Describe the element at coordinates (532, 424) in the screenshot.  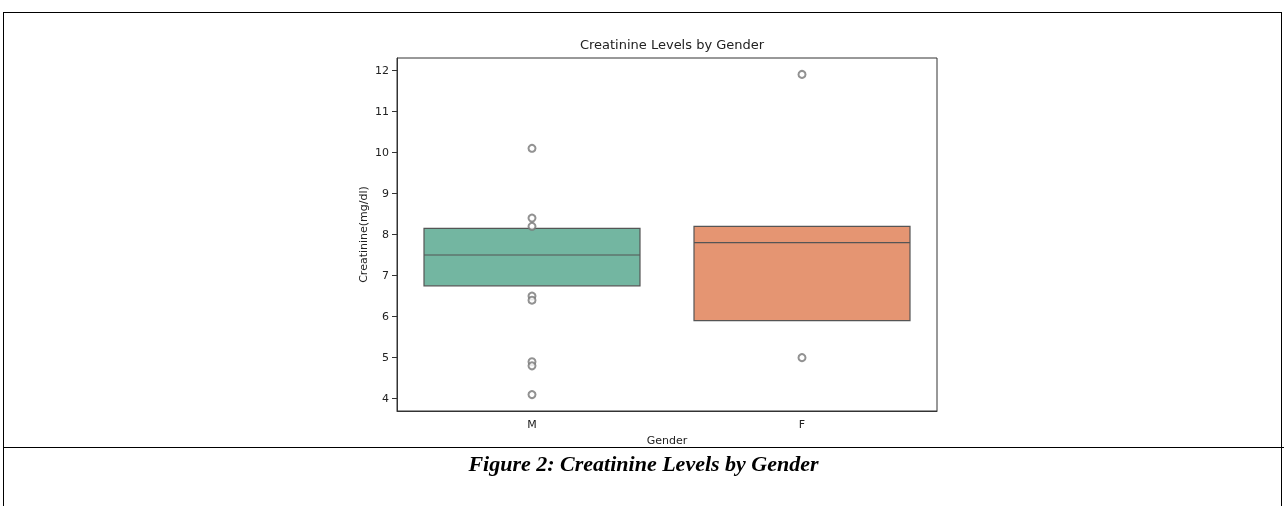
I see `x-tick-label: M` at that location.